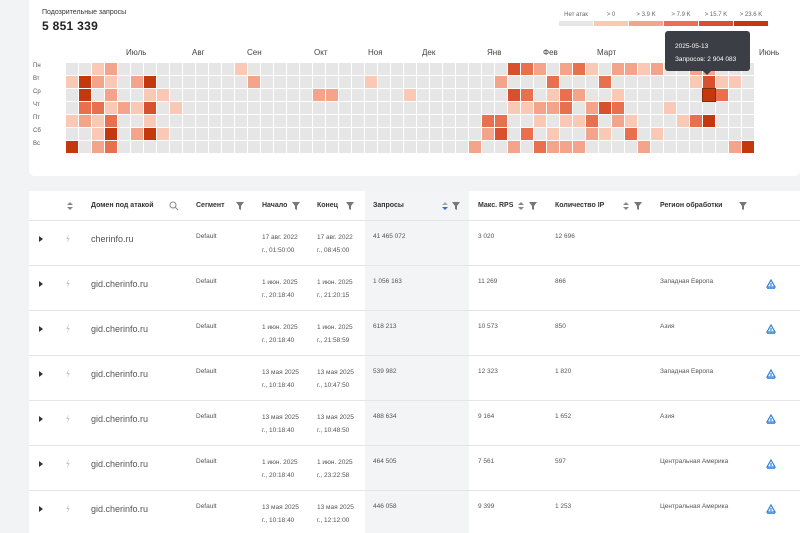 The width and height of the screenshot is (800, 533). What do you see at coordinates (70, 206) in the screenshot?
I see `sort-icon` at bounding box center [70, 206].